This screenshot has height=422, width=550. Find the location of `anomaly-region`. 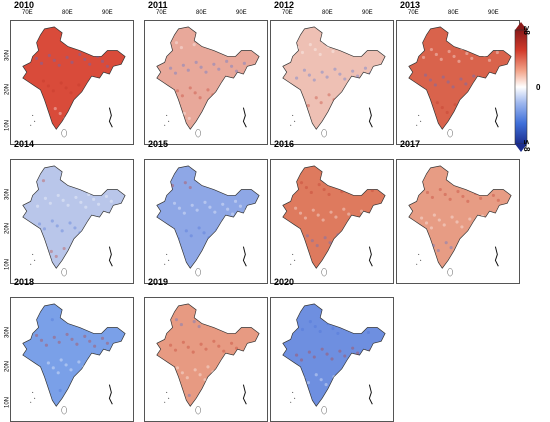

anomaly-region is located at coordinates (208, 355).